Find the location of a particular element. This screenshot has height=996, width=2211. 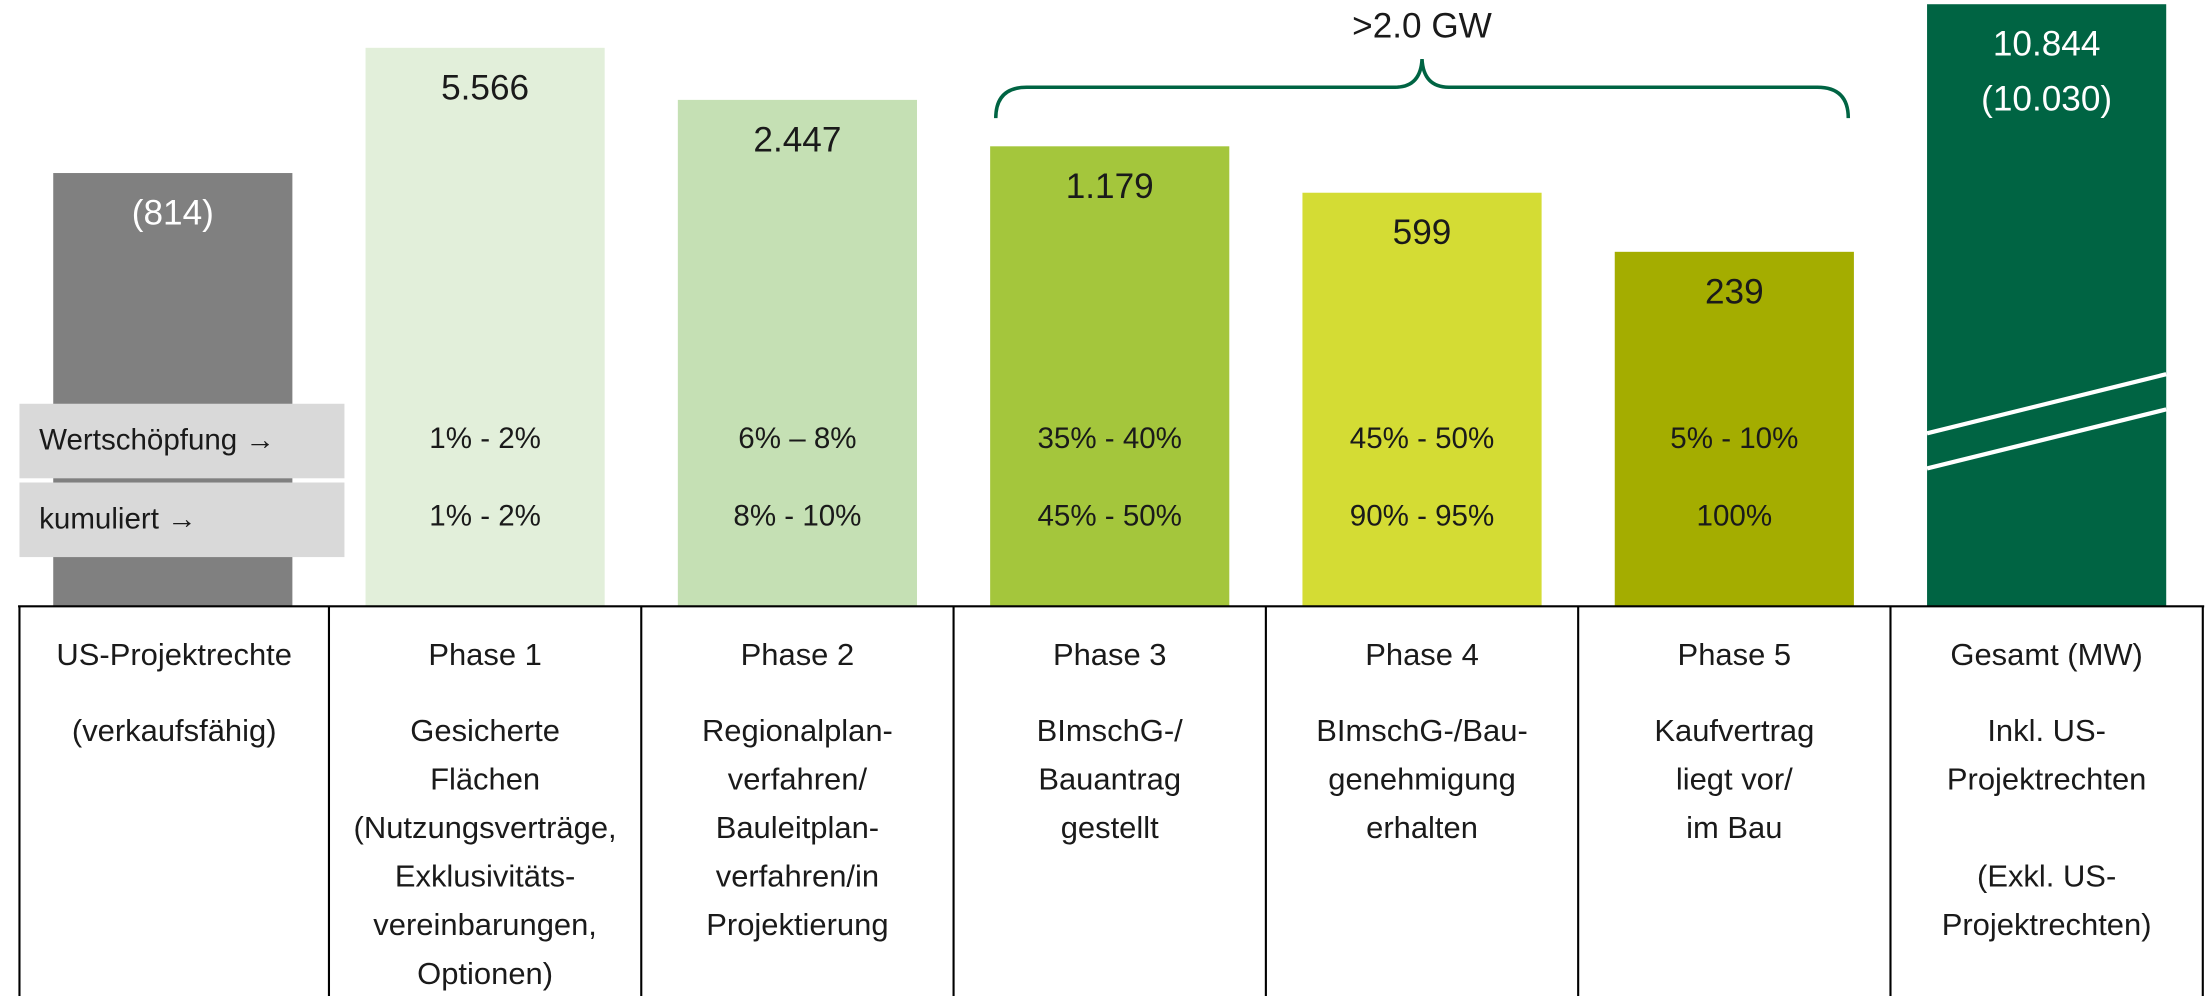

percent: 6% – 8% is located at coordinates (797, 438).